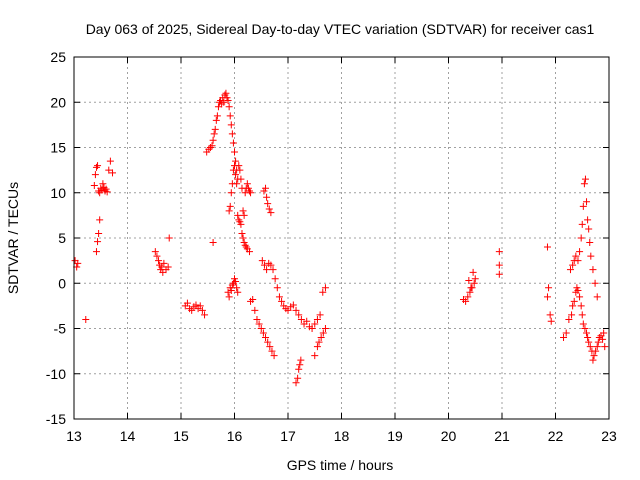 The image size is (640, 480). Describe the element at coordinates (58, 102) in the screenshot. I see `y-tick-label: 20` at that location.